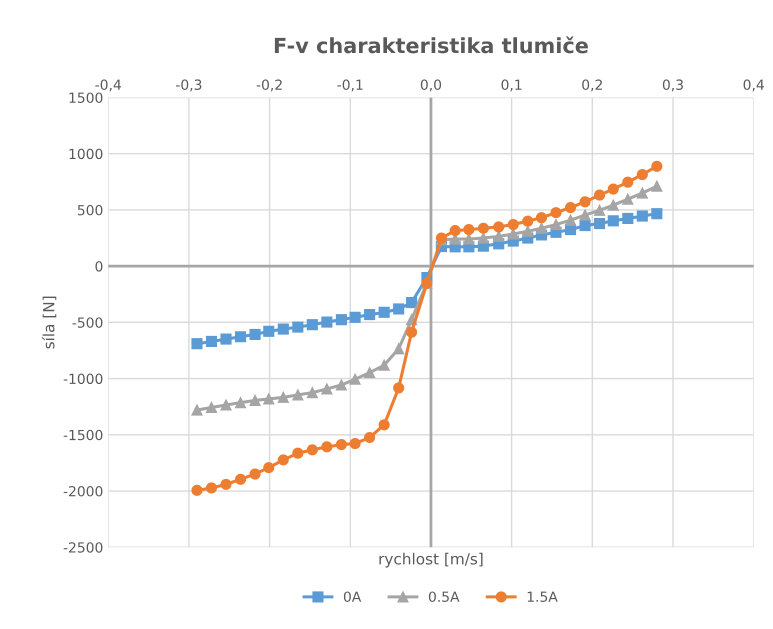  I want to click on y-tick-label: -500, so click(87, 322).